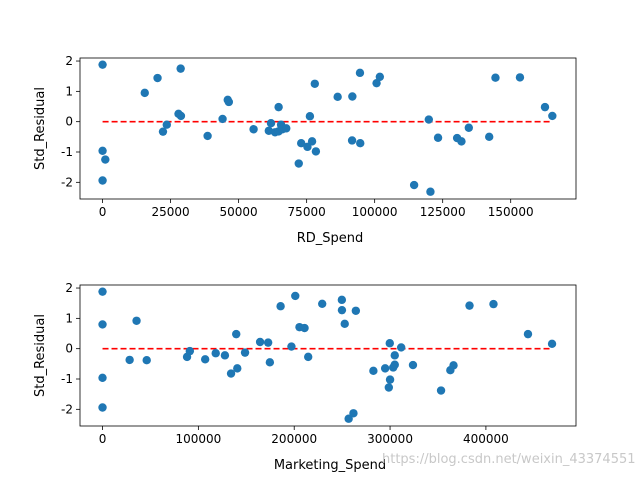 The image size is (640, 480). What do you see at coordinates (294, 439) in the screenshot?
I see `x-tick-label: 200000` at bounding box center [294, 439].